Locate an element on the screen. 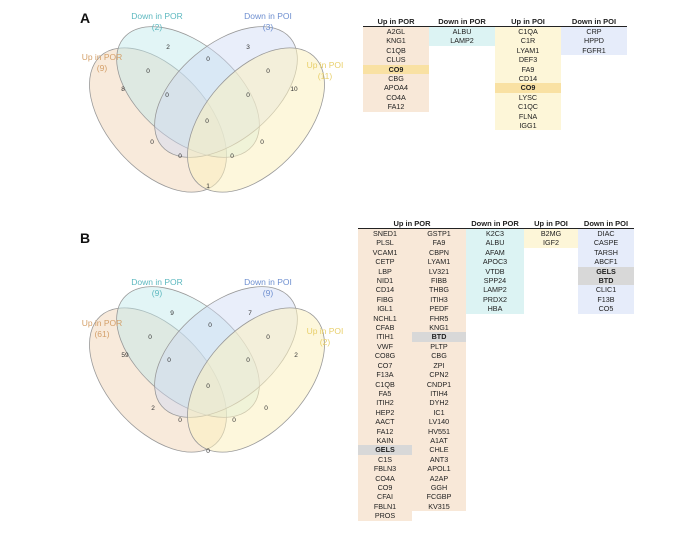 The image size is (700, 552). table-a-cell-up-por: C1QB is located at coordinates (396, 50).